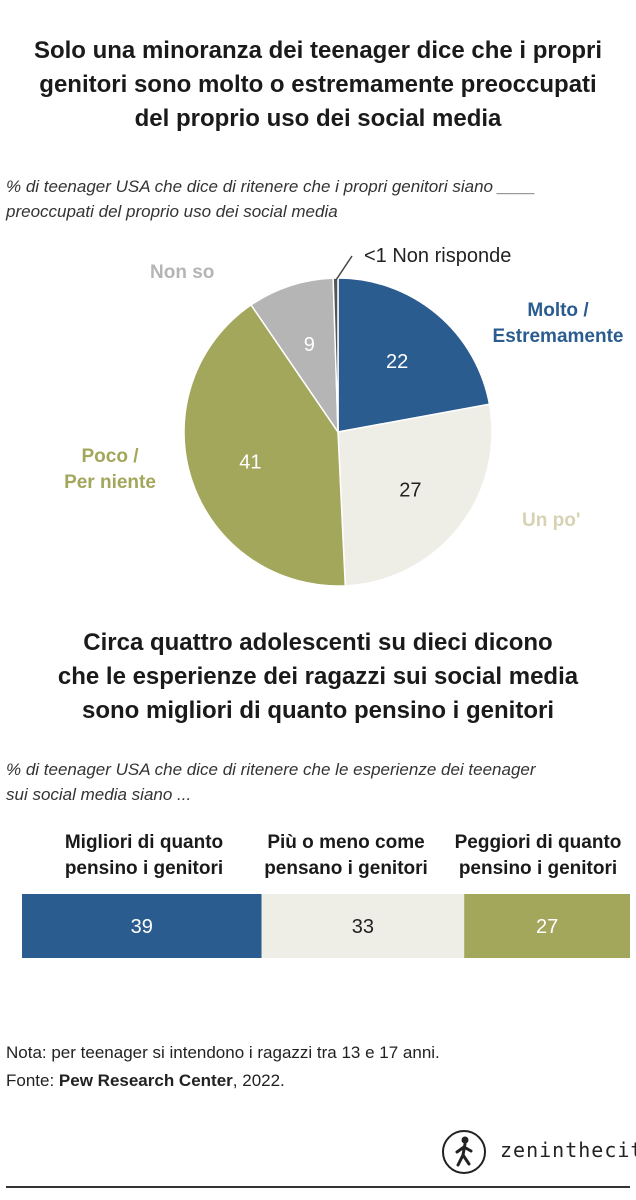 This screenshot has width=636, height=1200. What do you see at coordinates (538, 868) in the screenshot?
I see `bar-header-peggiori-line-2: pensino i genitori` at bounding box center [538, 868].